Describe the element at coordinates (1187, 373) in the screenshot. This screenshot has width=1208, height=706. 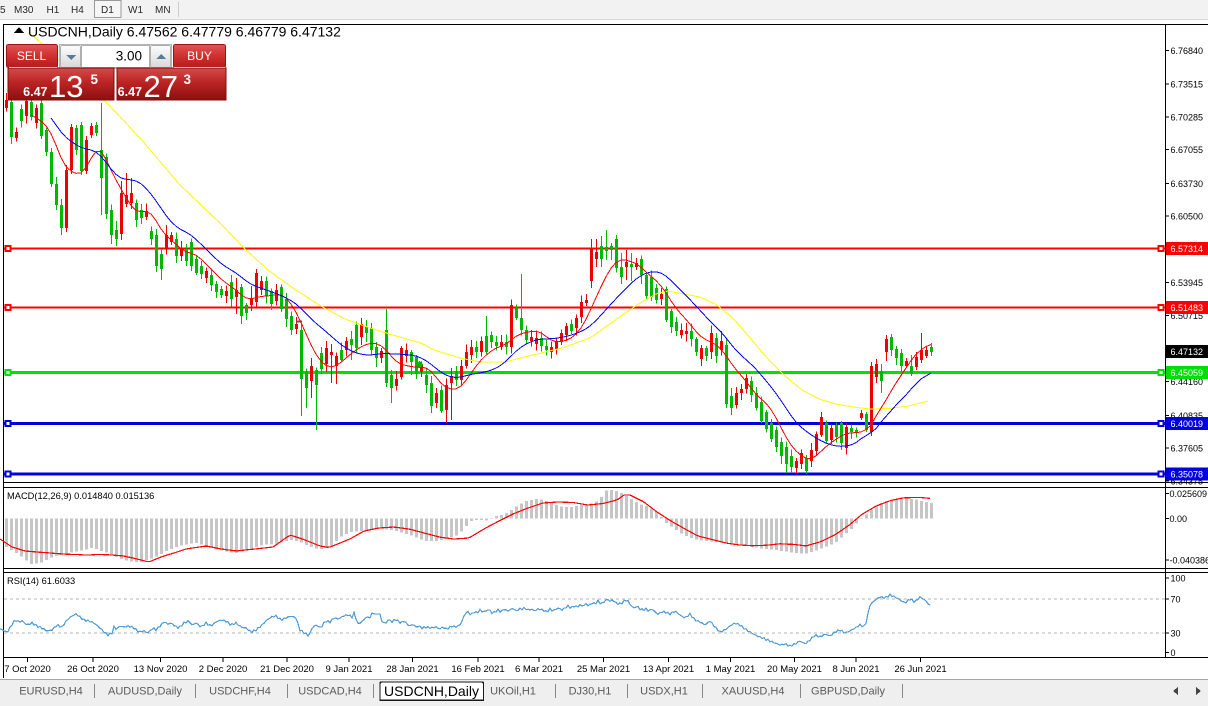
I see `svg-text: 6.45059` at that location.